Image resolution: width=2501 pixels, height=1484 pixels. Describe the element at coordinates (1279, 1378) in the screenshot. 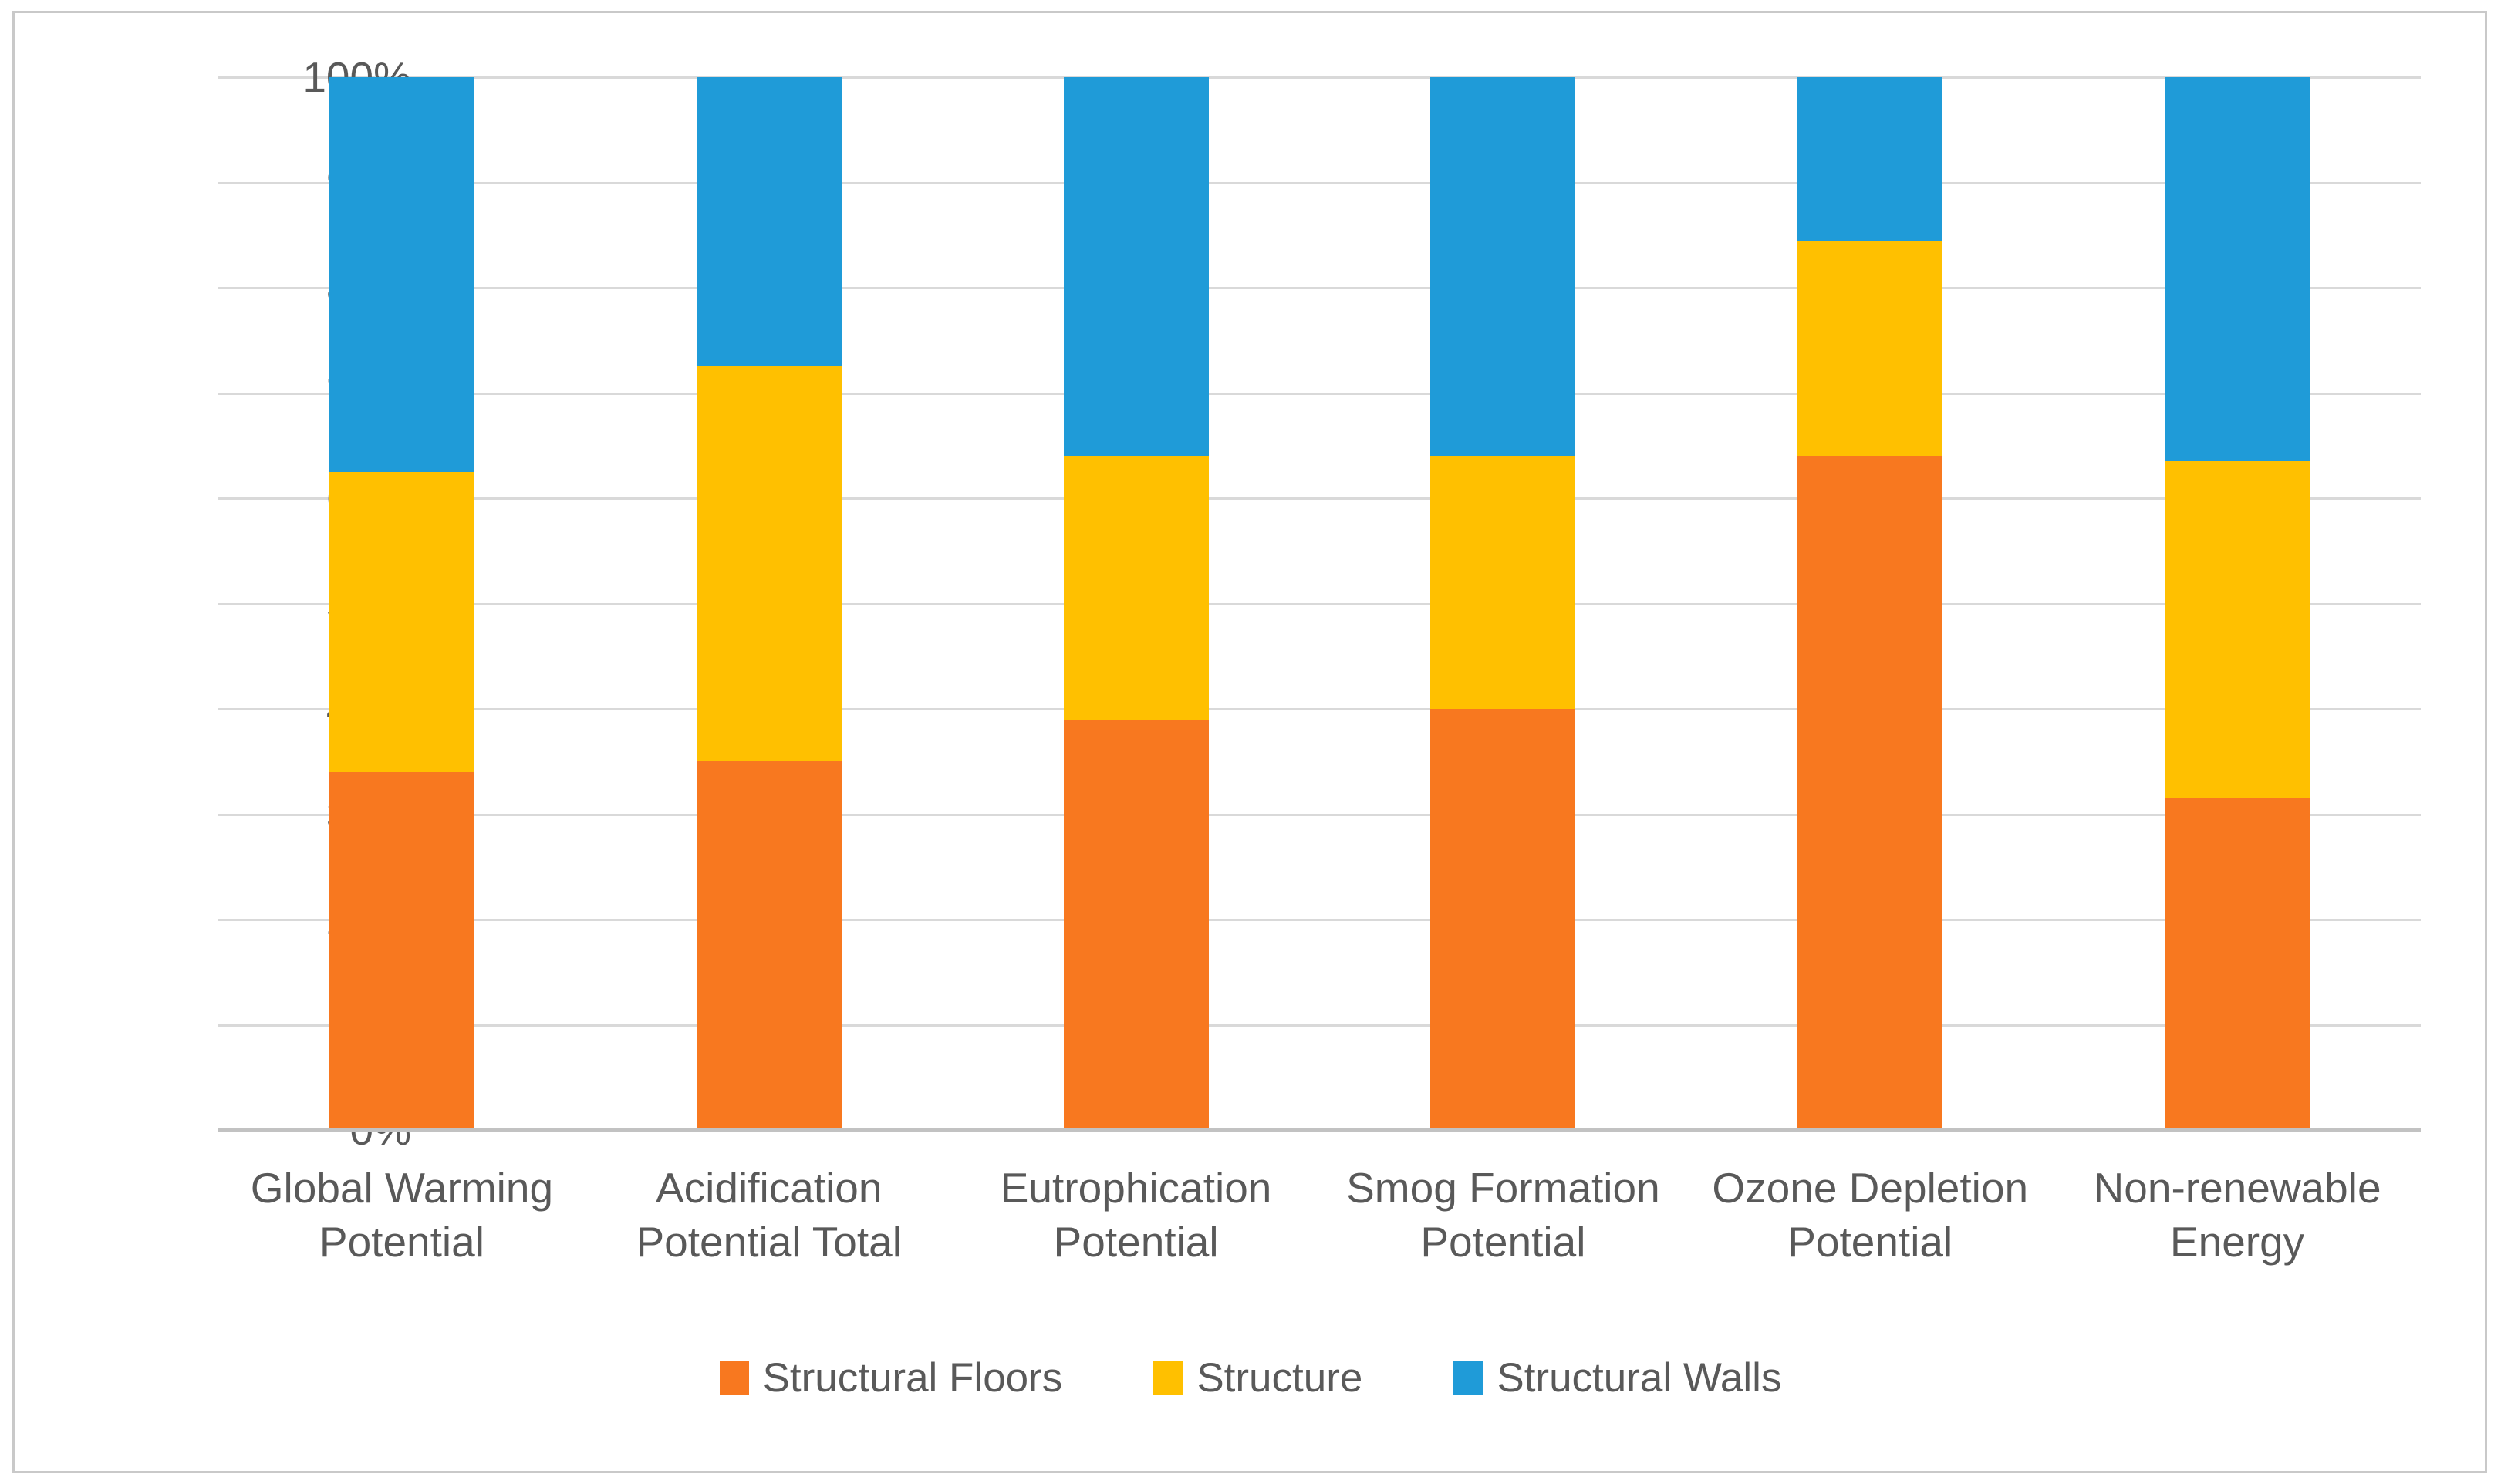

I see `legend-label: Structure` at that location.